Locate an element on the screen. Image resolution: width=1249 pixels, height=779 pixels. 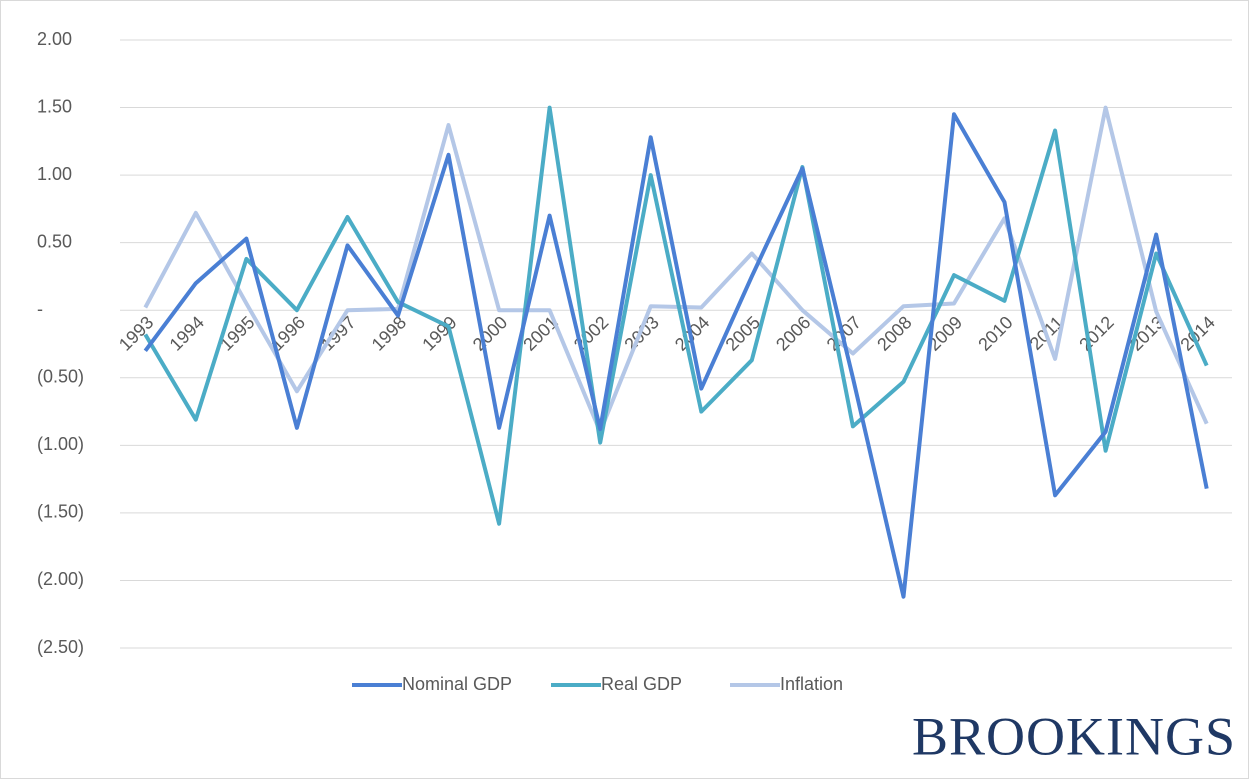
y-tick-label: 1.00 is located at coordinates (54, 174).